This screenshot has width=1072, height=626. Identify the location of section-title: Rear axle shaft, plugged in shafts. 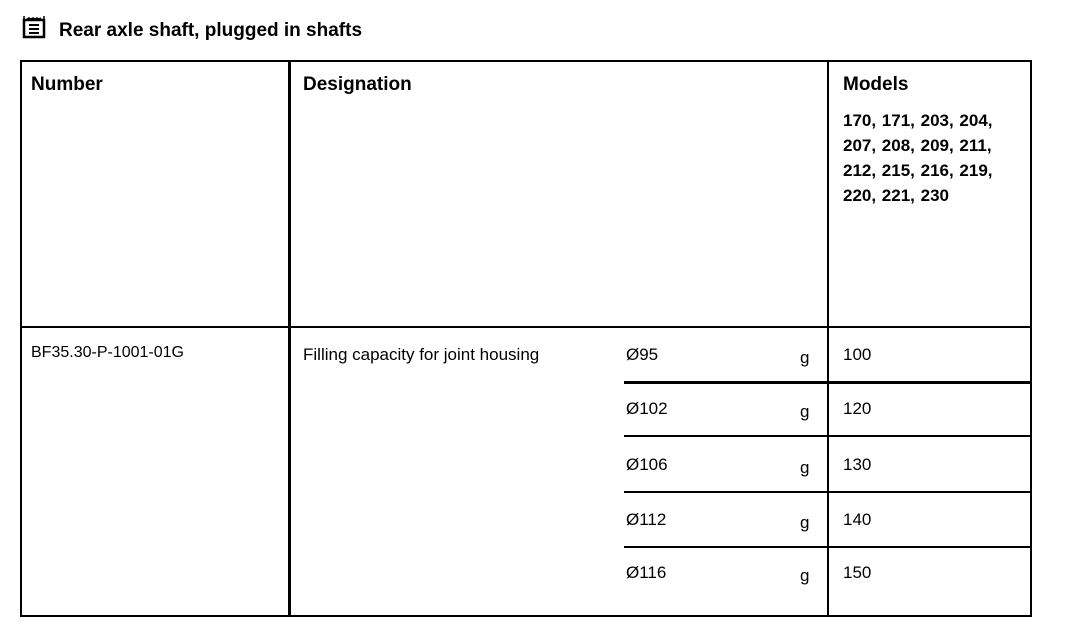
(211, 30).